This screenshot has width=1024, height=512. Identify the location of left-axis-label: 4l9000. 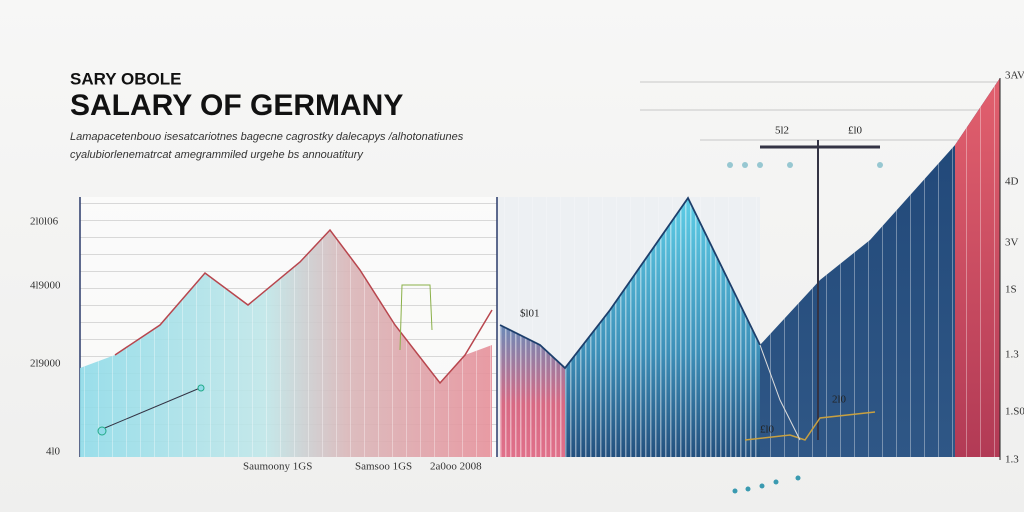
(45, 286).